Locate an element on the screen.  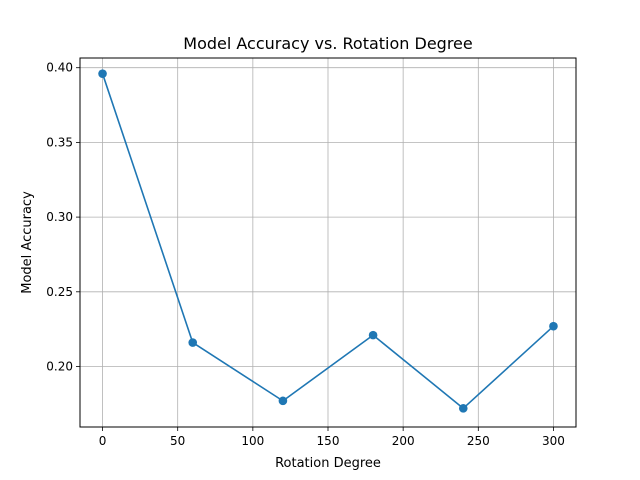
y-tick-label: 0.35 is located at coordinates (59, 142).